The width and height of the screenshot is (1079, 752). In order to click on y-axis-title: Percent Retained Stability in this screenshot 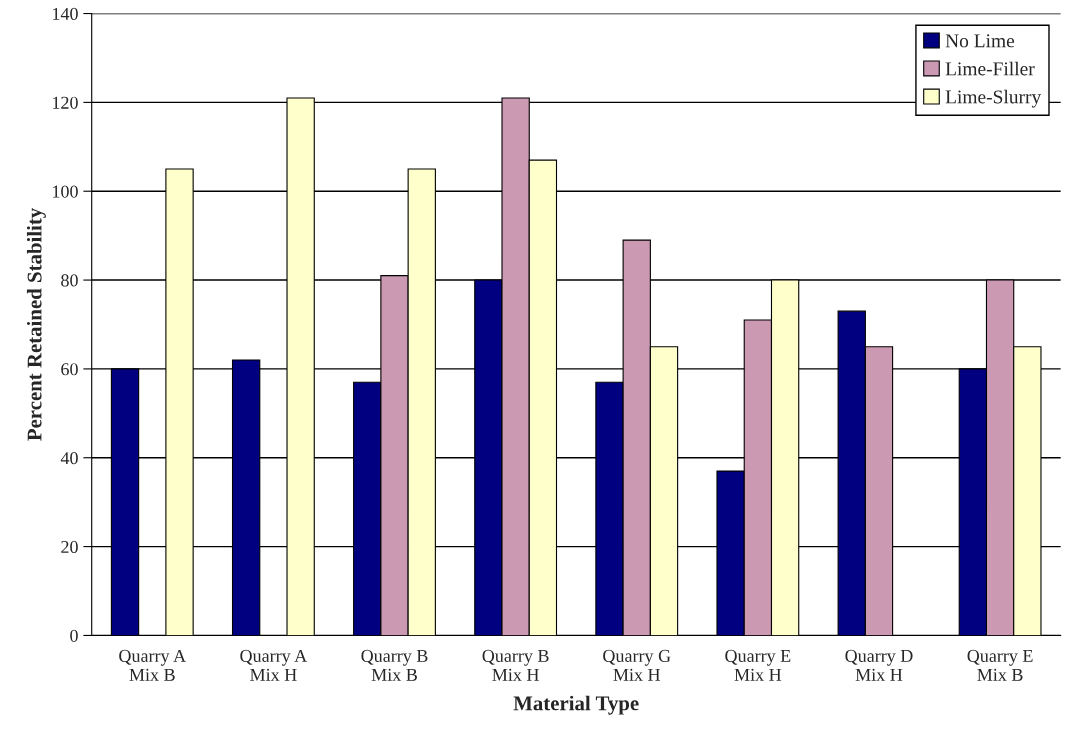, I will do `click(36, 324)`.